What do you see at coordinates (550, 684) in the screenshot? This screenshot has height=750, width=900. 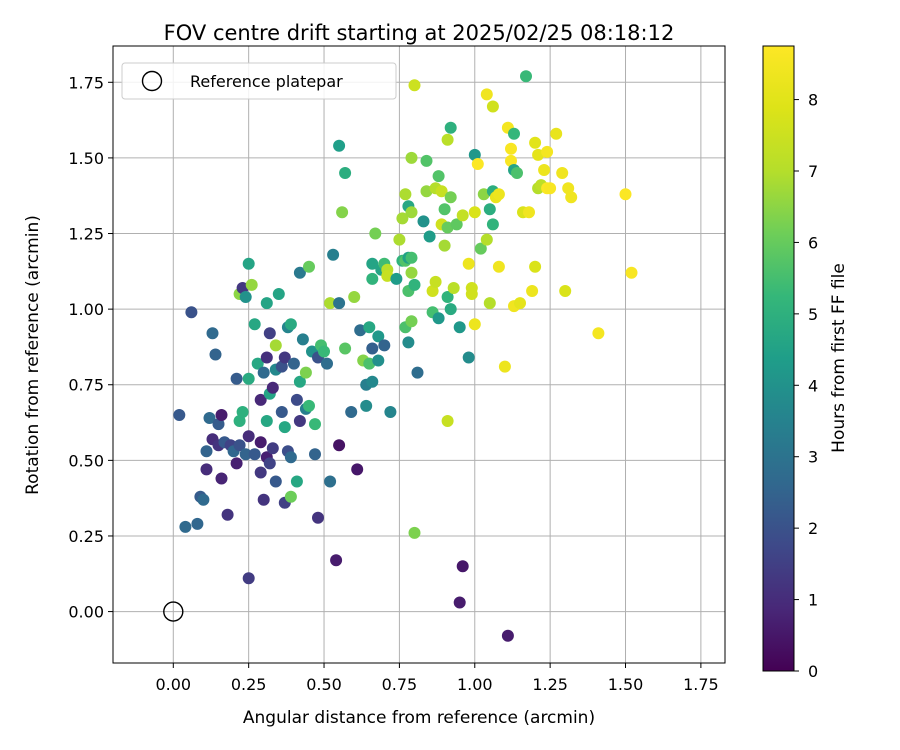 I see `x-tick-label: 1.25` at bounding box center [550, 684].